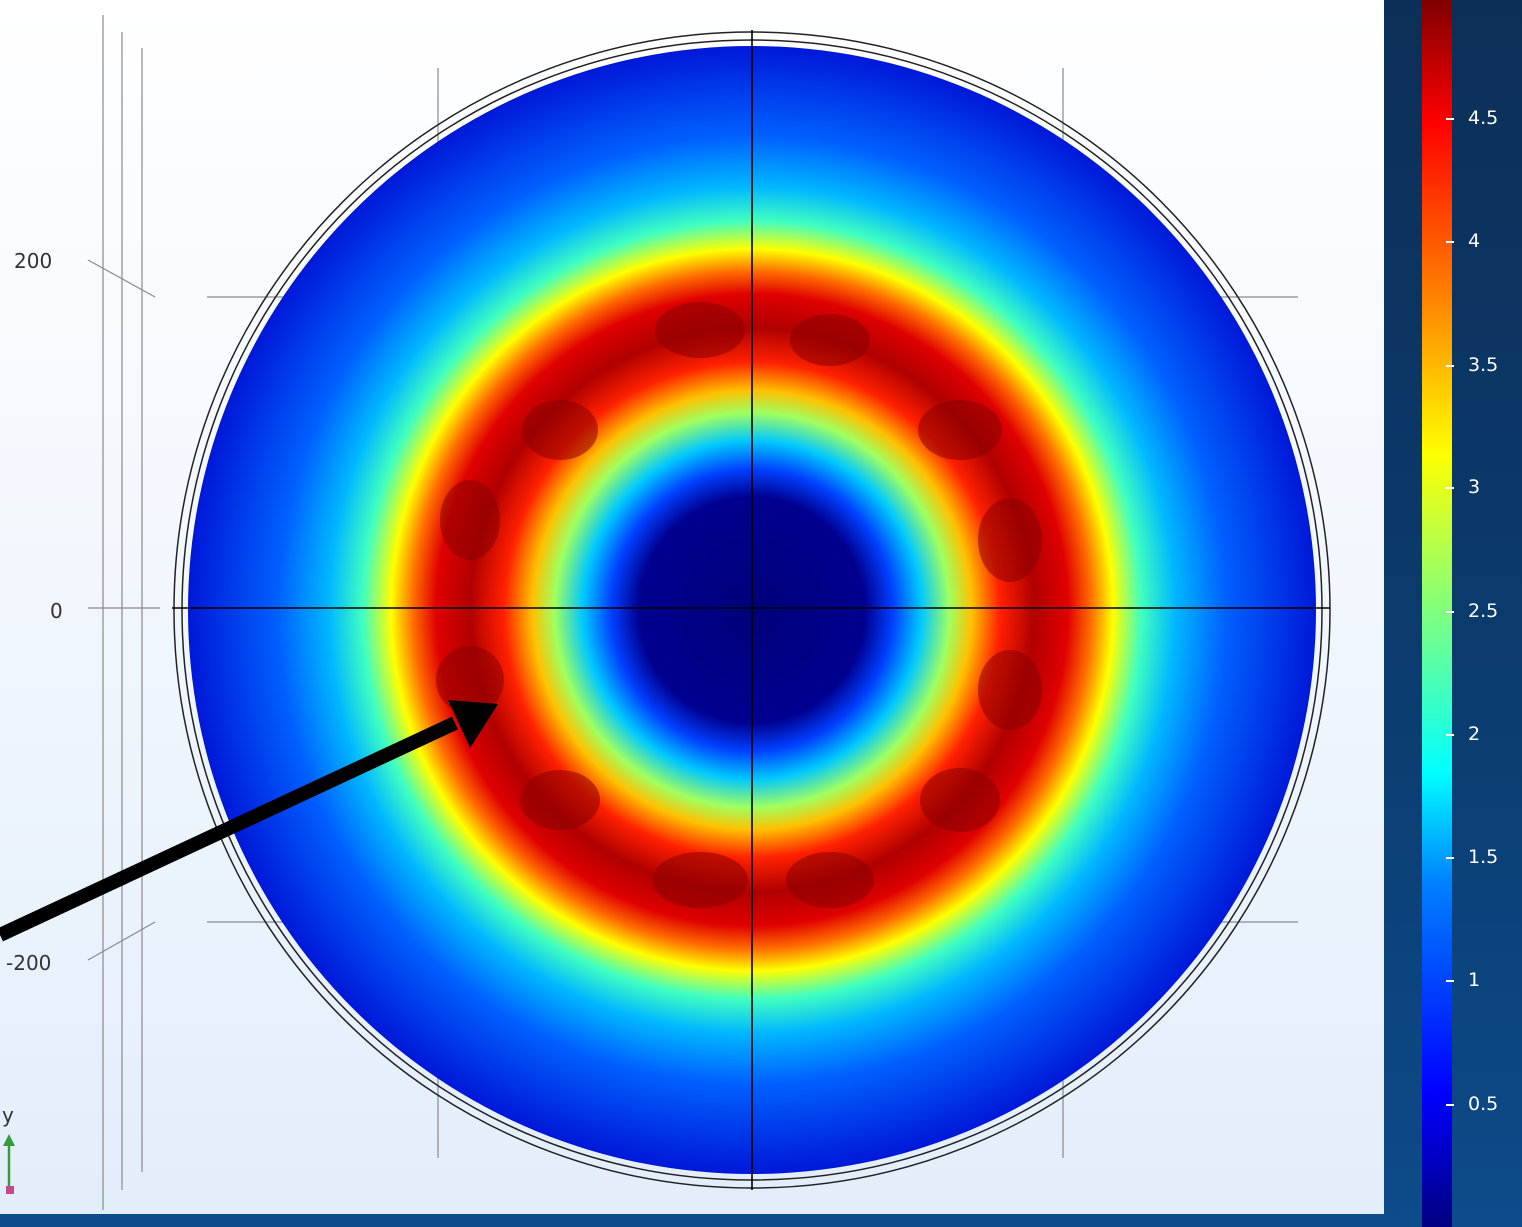  I want to click on colorbar-label: 0.5, so click(1483, 1104).